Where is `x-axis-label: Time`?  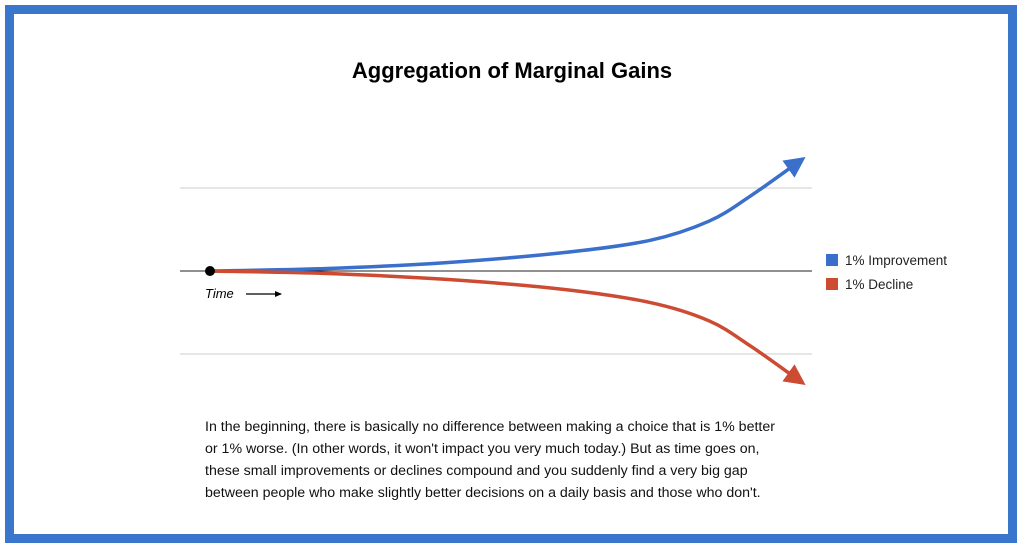 x-axis-label: Time is located at coordinates (219, 293).